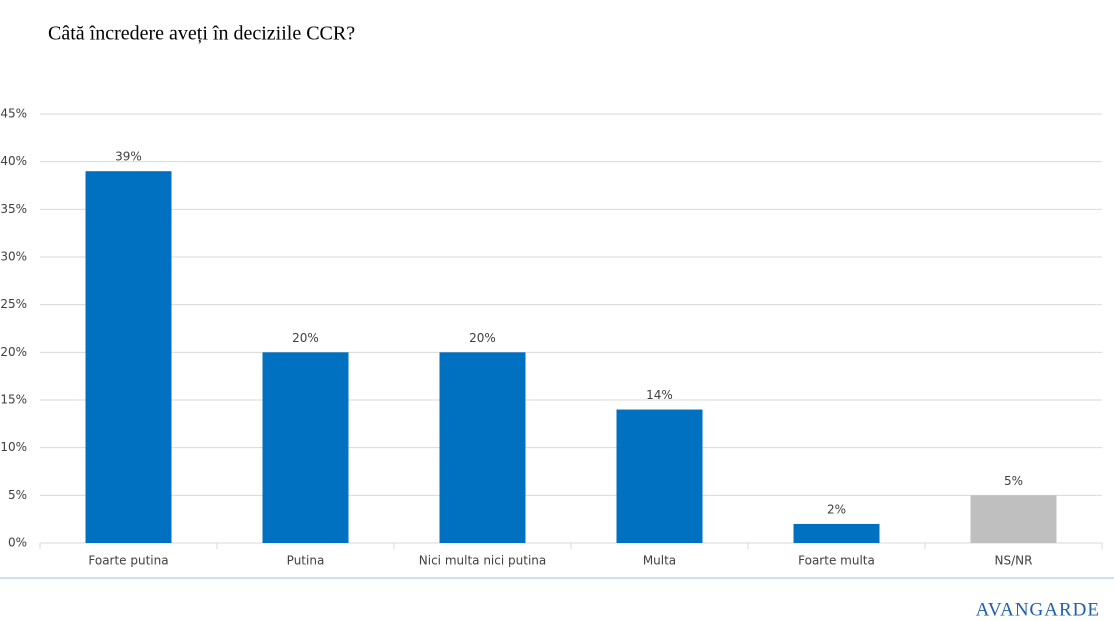  Describe the element at coordinates (836, 561) in the screenshot. I see `x-tick-label: Foarte multa` at that location.